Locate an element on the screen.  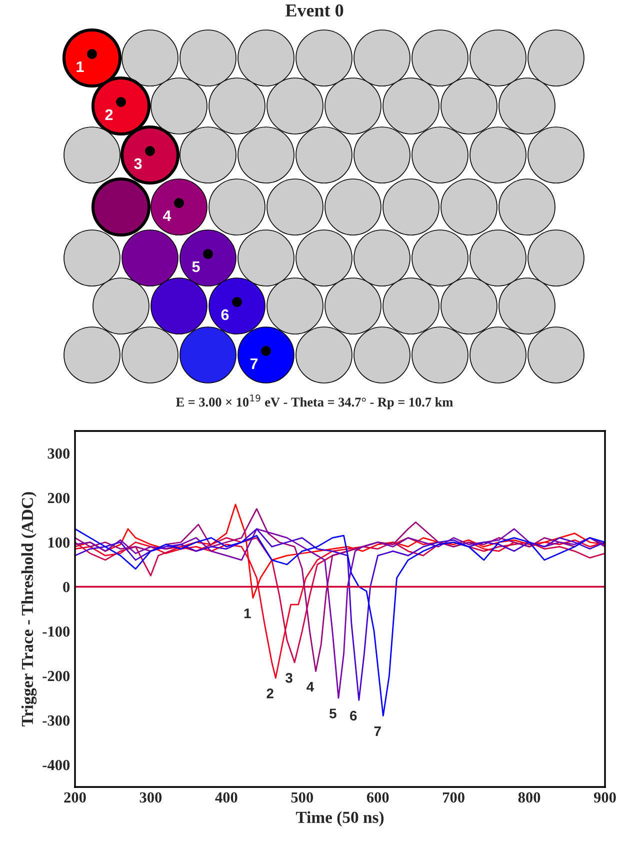
text: 4 is located at coordinates (167, 215).